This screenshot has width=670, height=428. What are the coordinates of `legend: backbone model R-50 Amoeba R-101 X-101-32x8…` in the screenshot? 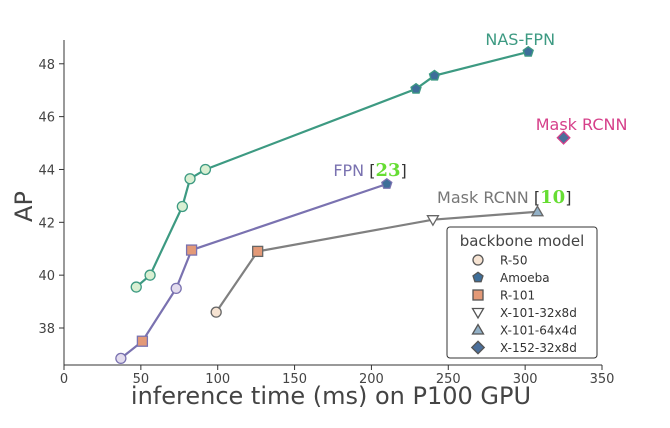 It's located at (522, 292).